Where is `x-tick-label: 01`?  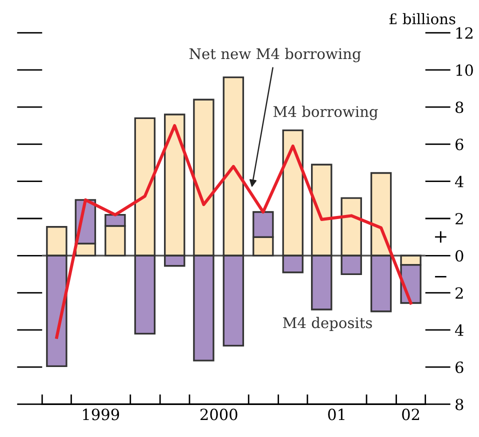
x-tick-label: 01 is located at coordinates (336, 414).